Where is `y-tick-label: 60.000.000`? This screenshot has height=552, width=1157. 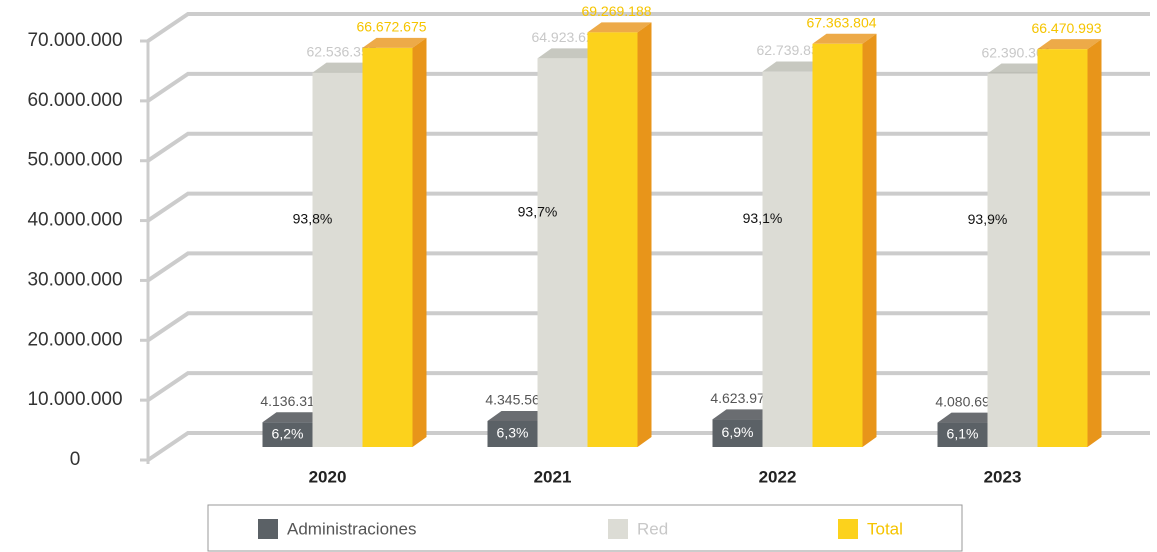
y-tick-label: 60.000.000 is located at coordinates (74, 100).